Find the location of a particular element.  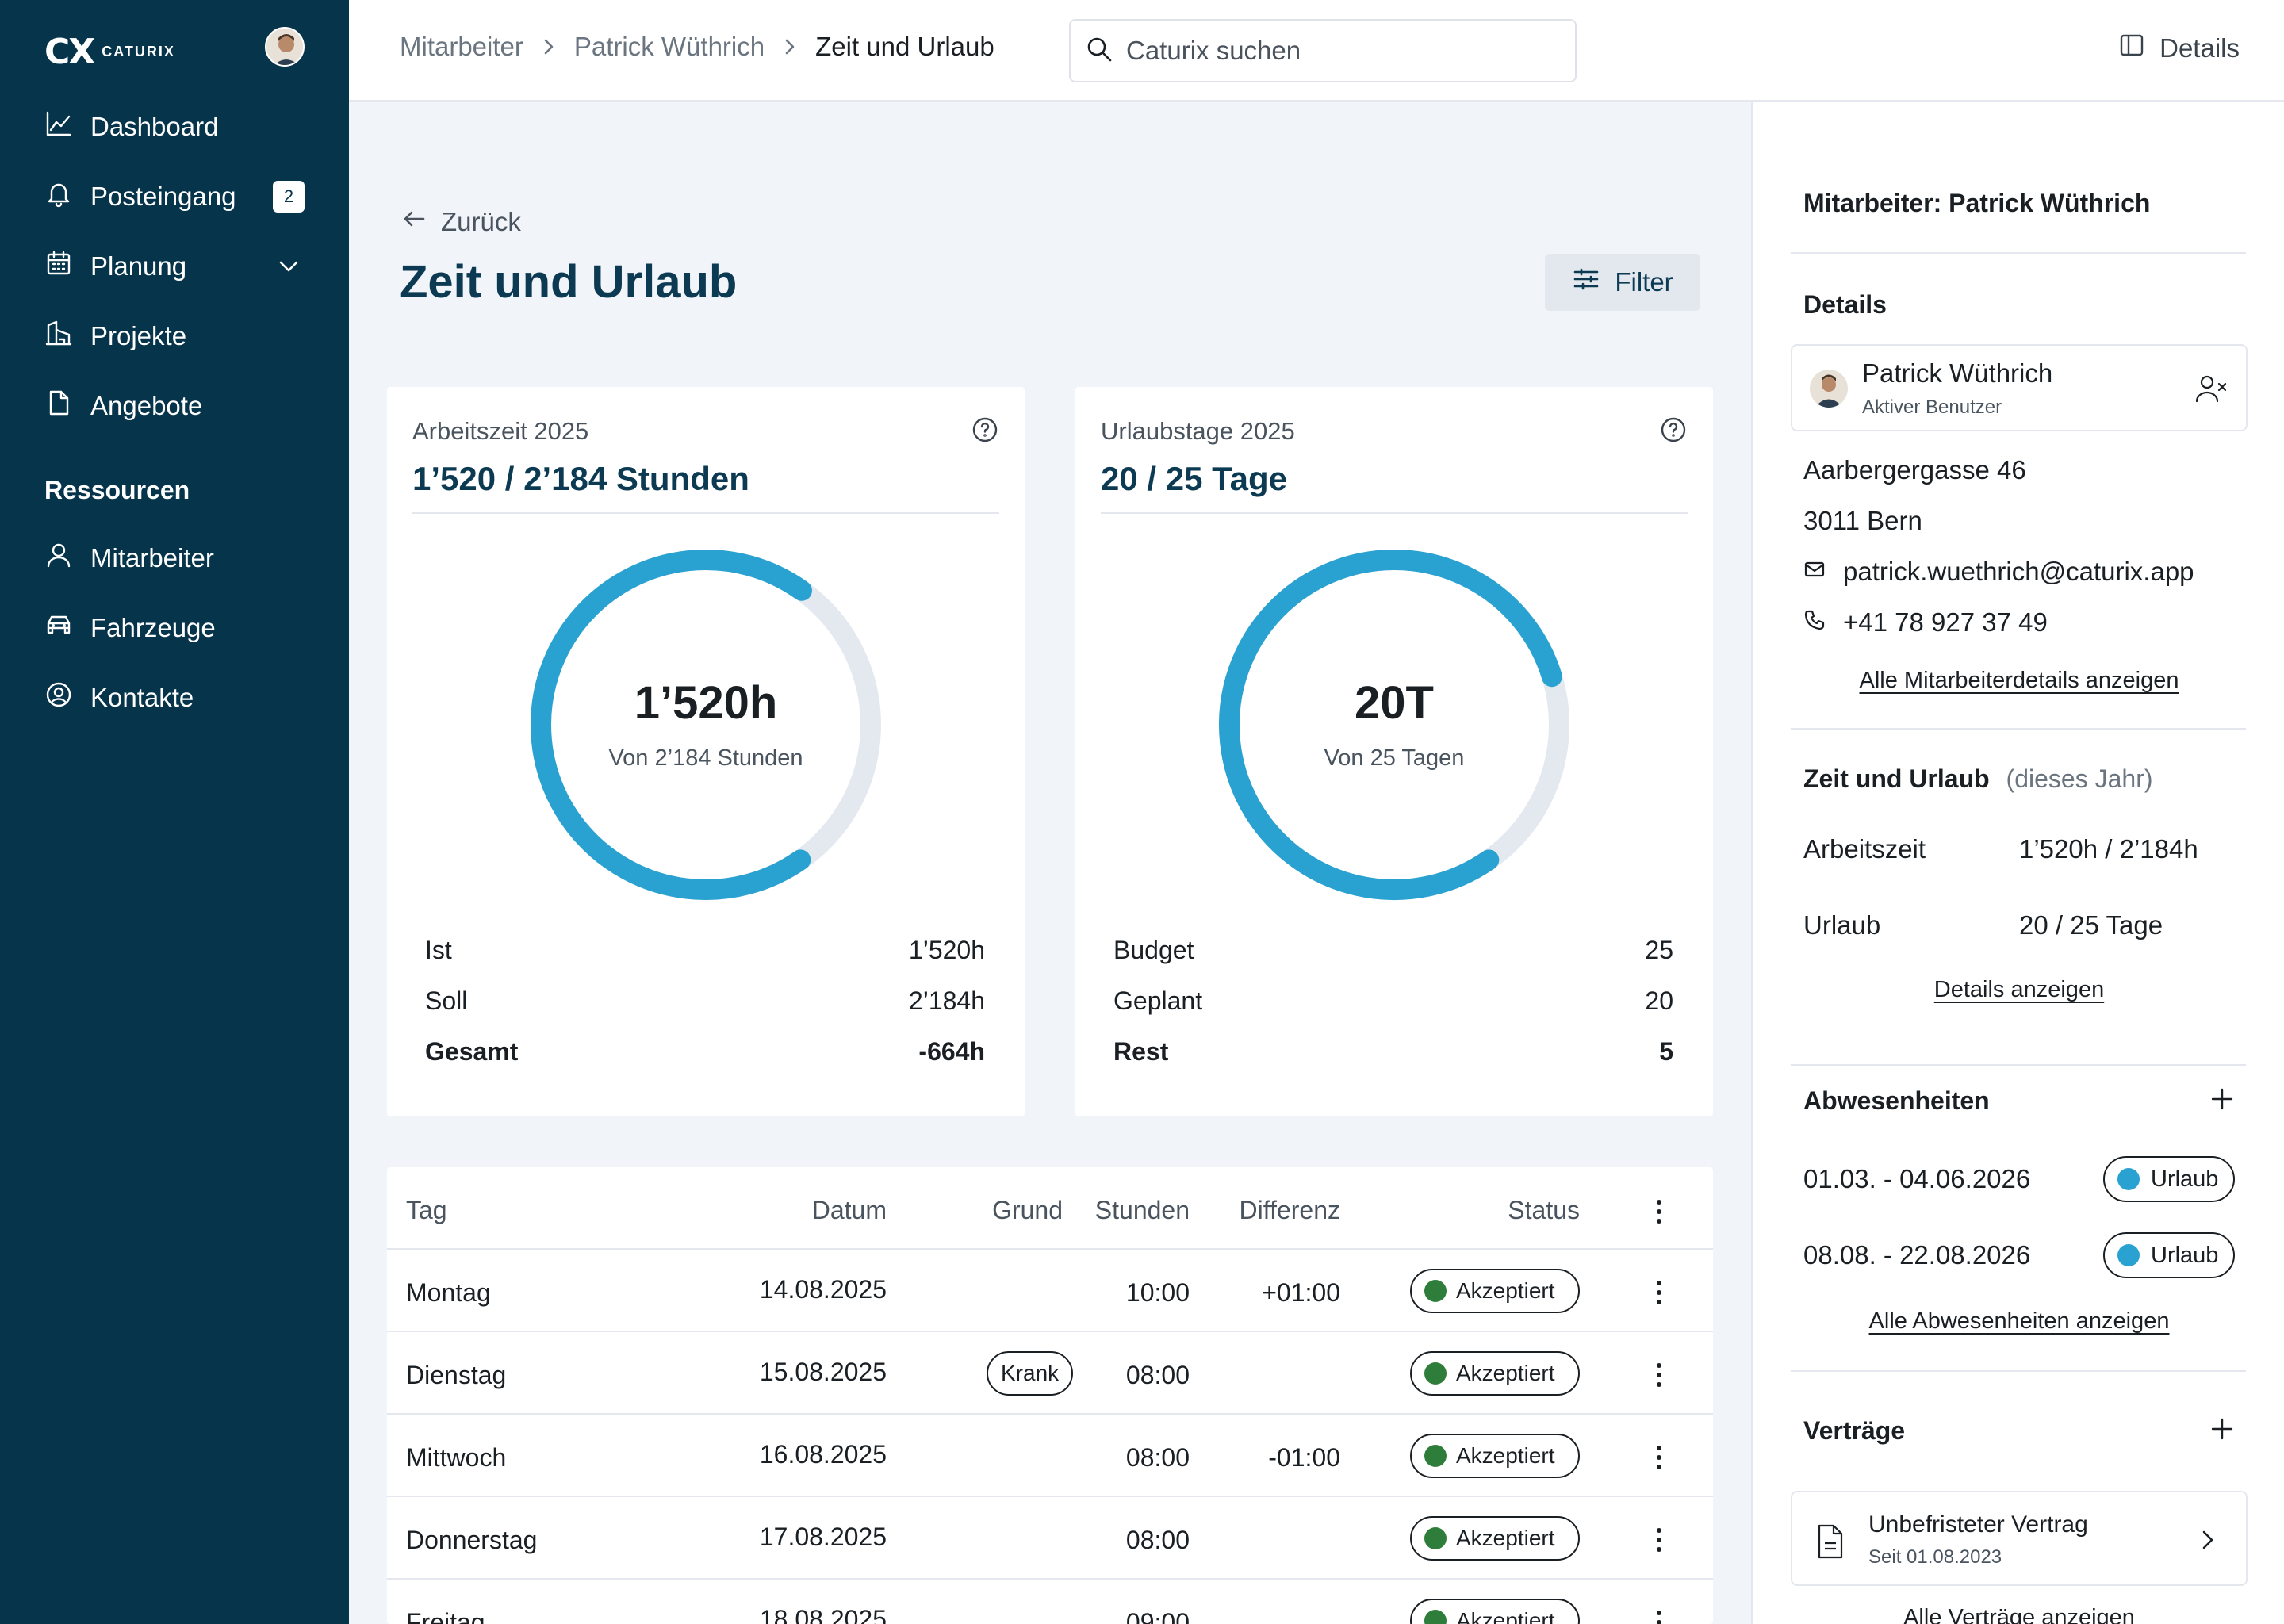

sidebar-item-angebote: Angebote is located at coordinates (123, 406).